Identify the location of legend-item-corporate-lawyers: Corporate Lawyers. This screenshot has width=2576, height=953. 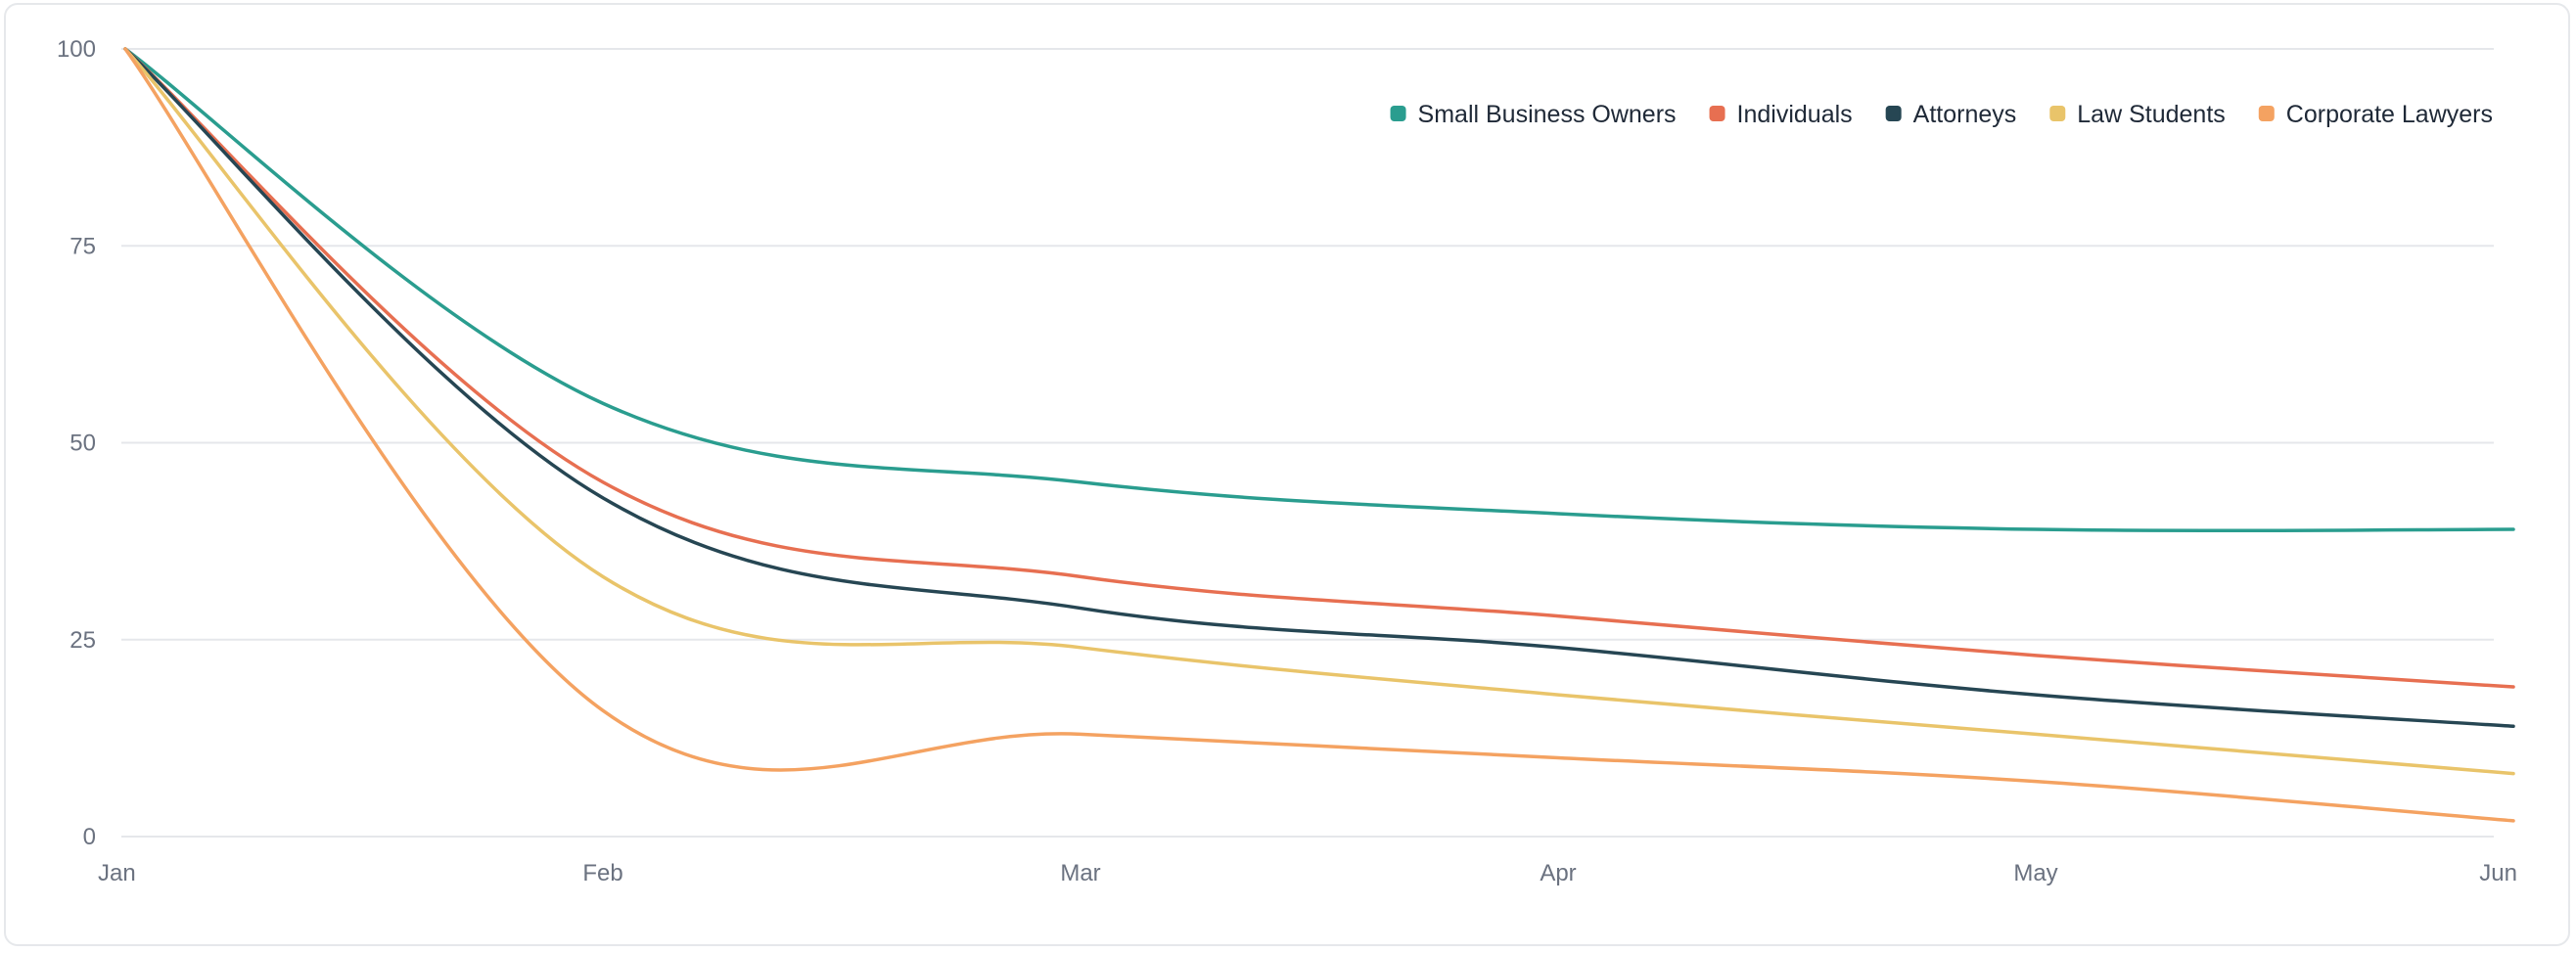
(2376, 114).